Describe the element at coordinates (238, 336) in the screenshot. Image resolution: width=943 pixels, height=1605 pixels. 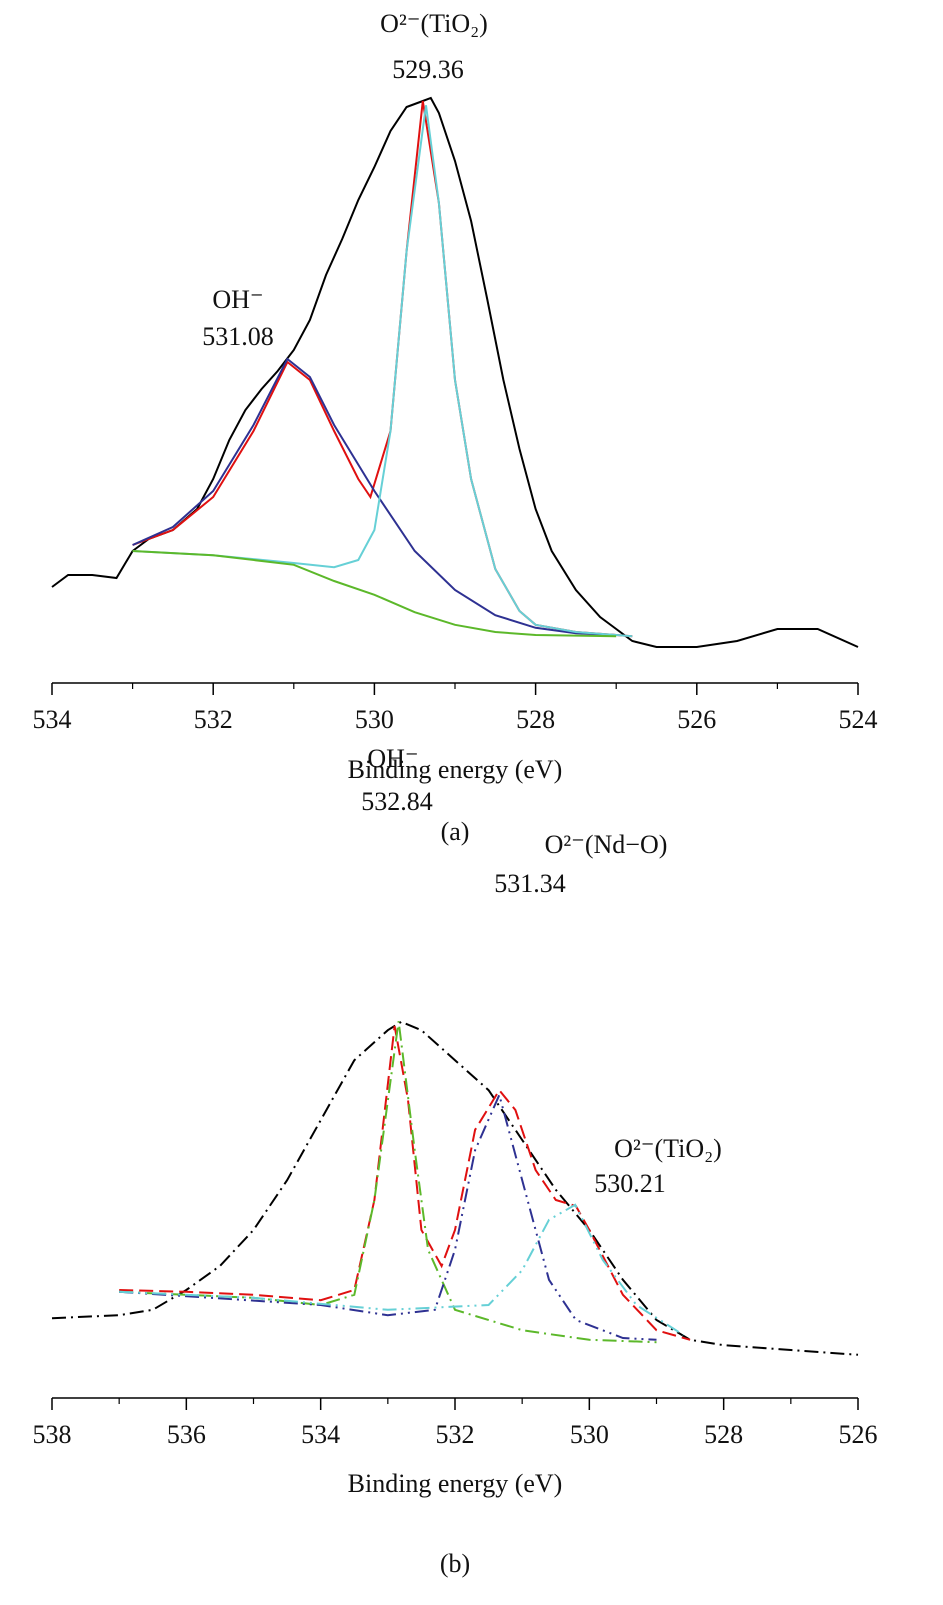
I see `peak-annotation: 531.08` at that location.